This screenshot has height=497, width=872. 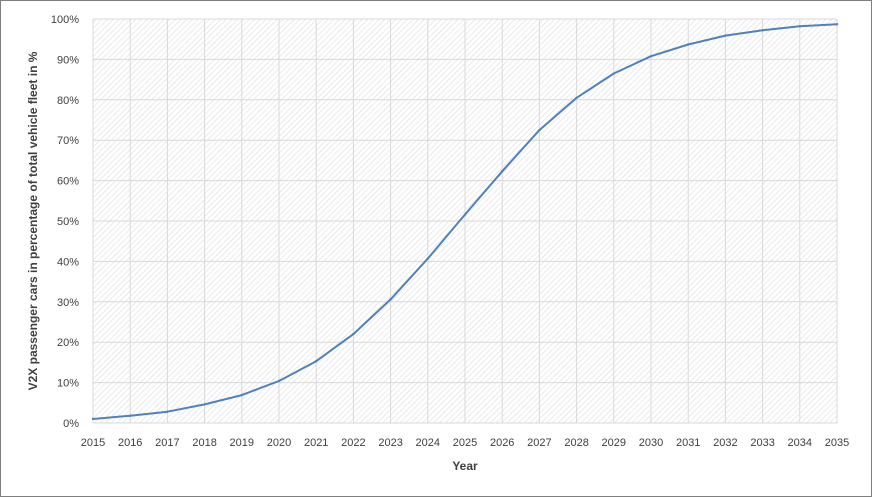 I want to click on y-tick-label: 70%, so click(x=68, y=141).